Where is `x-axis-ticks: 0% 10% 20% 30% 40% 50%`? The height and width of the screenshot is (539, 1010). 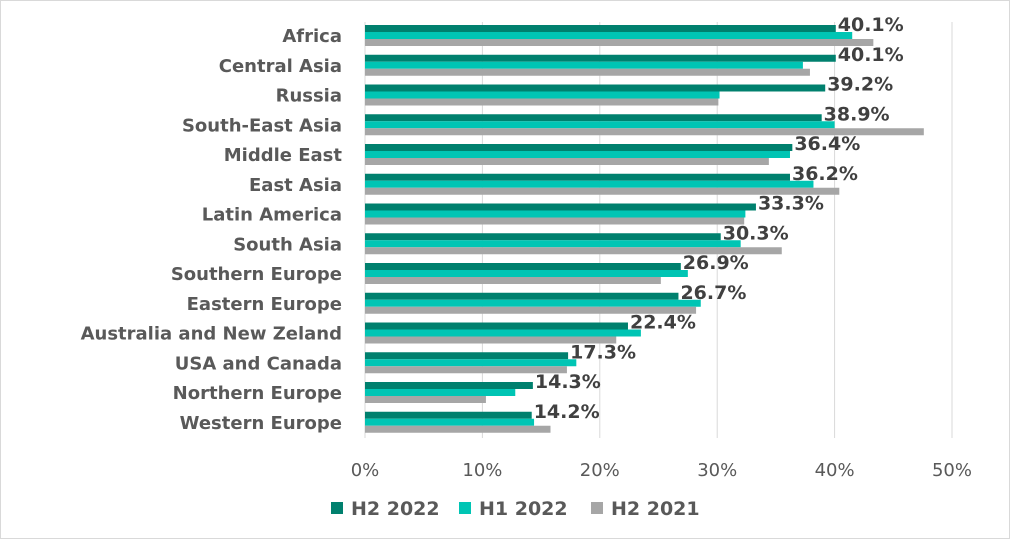
x-axis-ticks: 0% 10% 20% 30% 40% 50% is located at coordinates (661, 470).